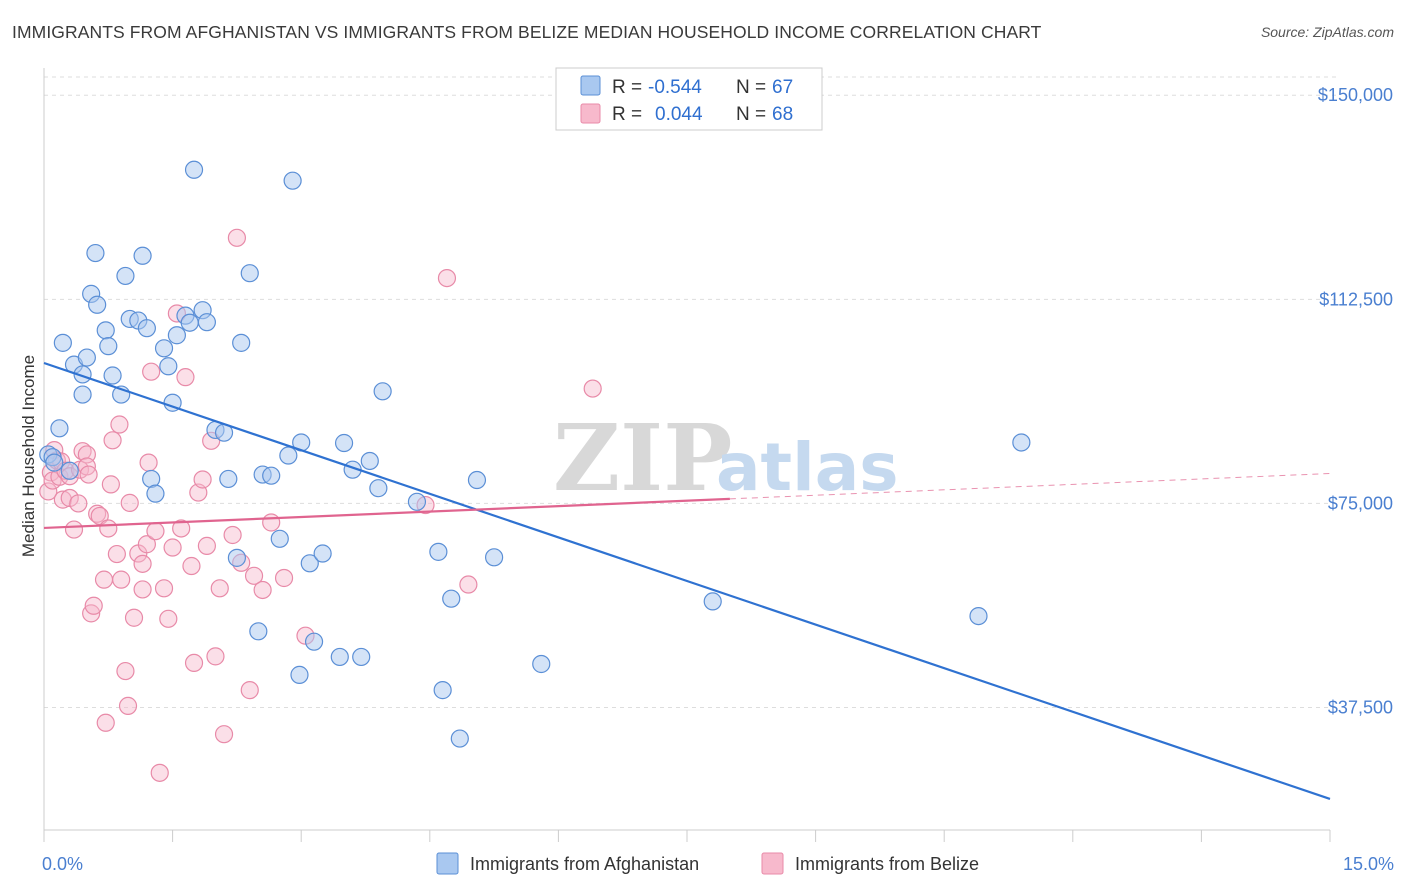 The image size is (1406, 892). I want to click on bottom-legend-swatch-afghanistan, so click(447, 863).